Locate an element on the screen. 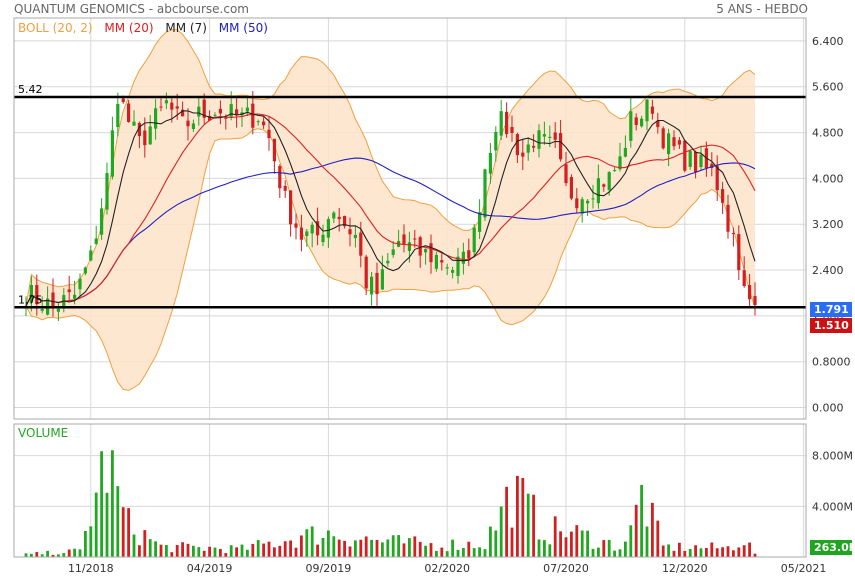 Image resolution: width=855 pixels, height=579 pixels. x-tick-label: 11/2018 is located at coordinates (91, 568).